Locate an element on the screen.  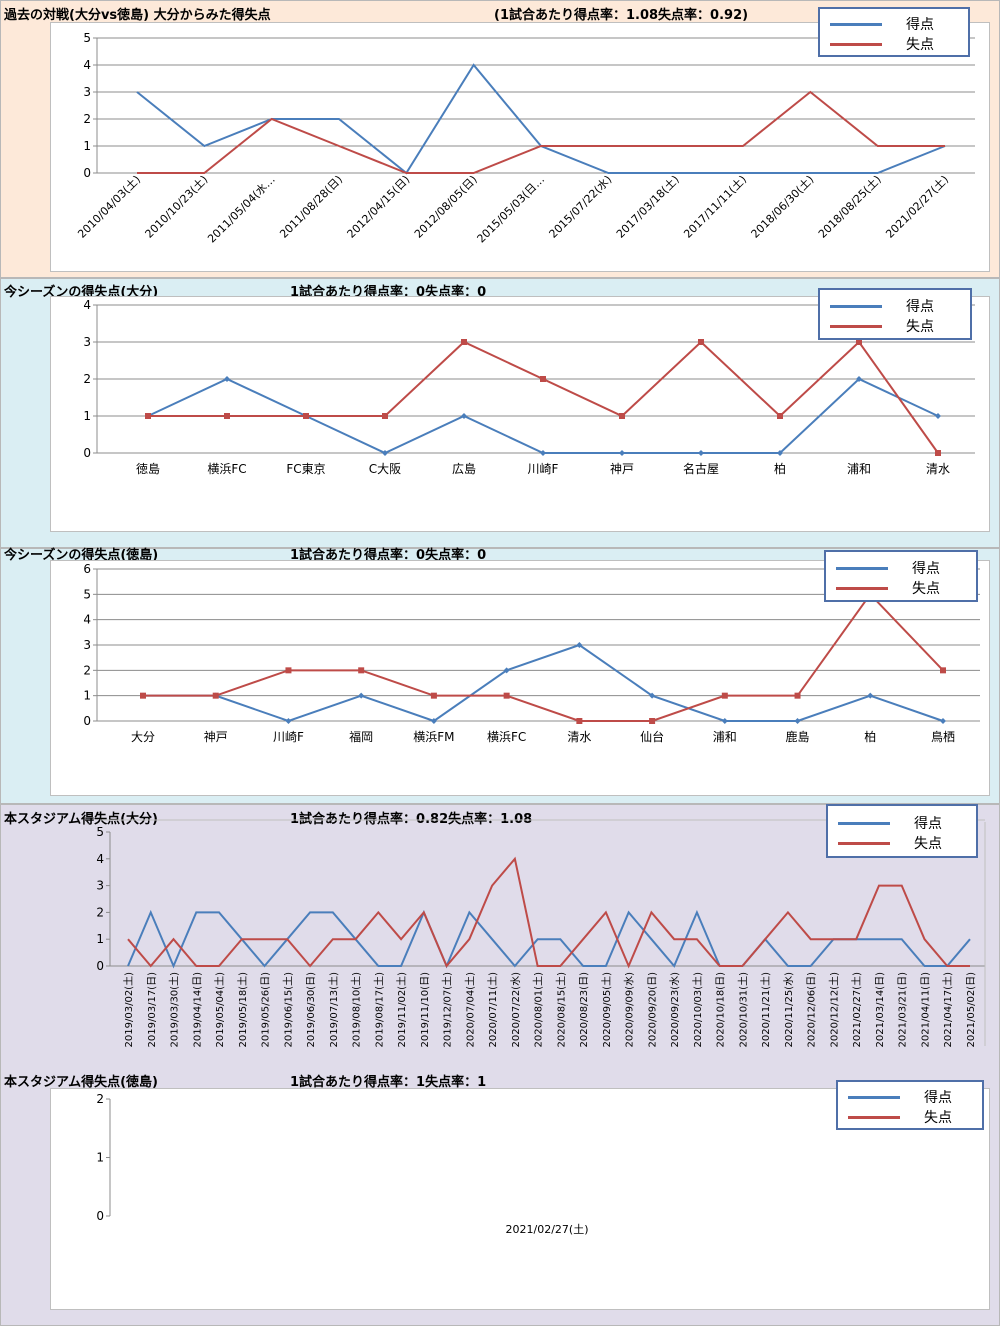
x-tick-label: 2020/11/21(土) is located at coordinates (765, 1010).